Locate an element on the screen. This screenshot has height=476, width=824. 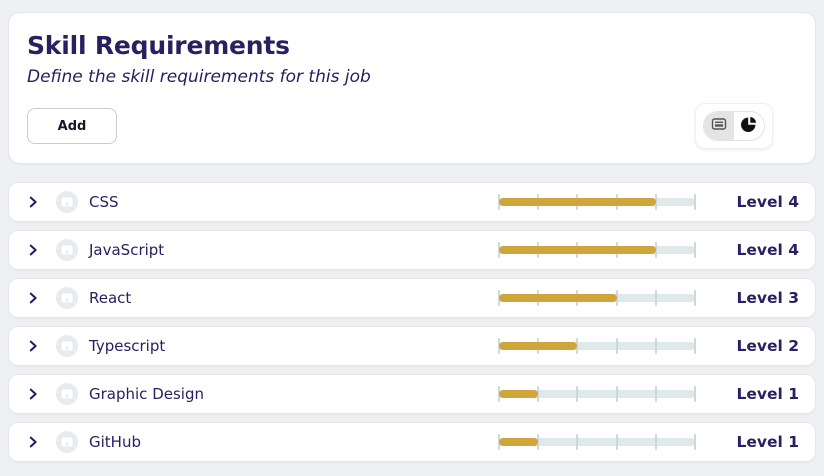
skill-row: CSS Level 4 is located at coordinates (412, 202).